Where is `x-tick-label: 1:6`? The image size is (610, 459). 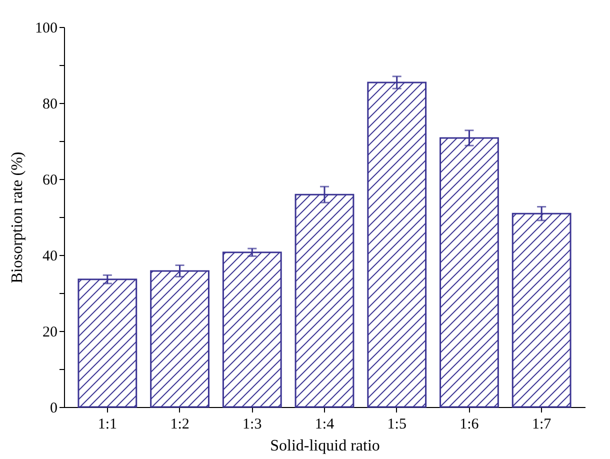 x-tick-label: 1:6 is located at coordinates (470, 424).